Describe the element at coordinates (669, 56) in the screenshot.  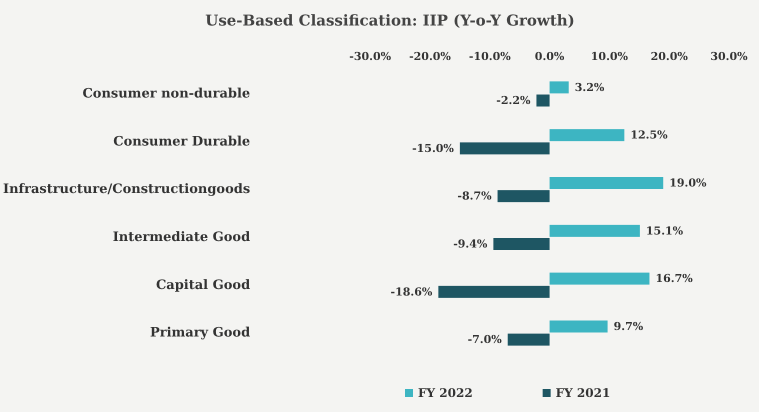
I see `x2-tick-label: 20.0%` at that location.